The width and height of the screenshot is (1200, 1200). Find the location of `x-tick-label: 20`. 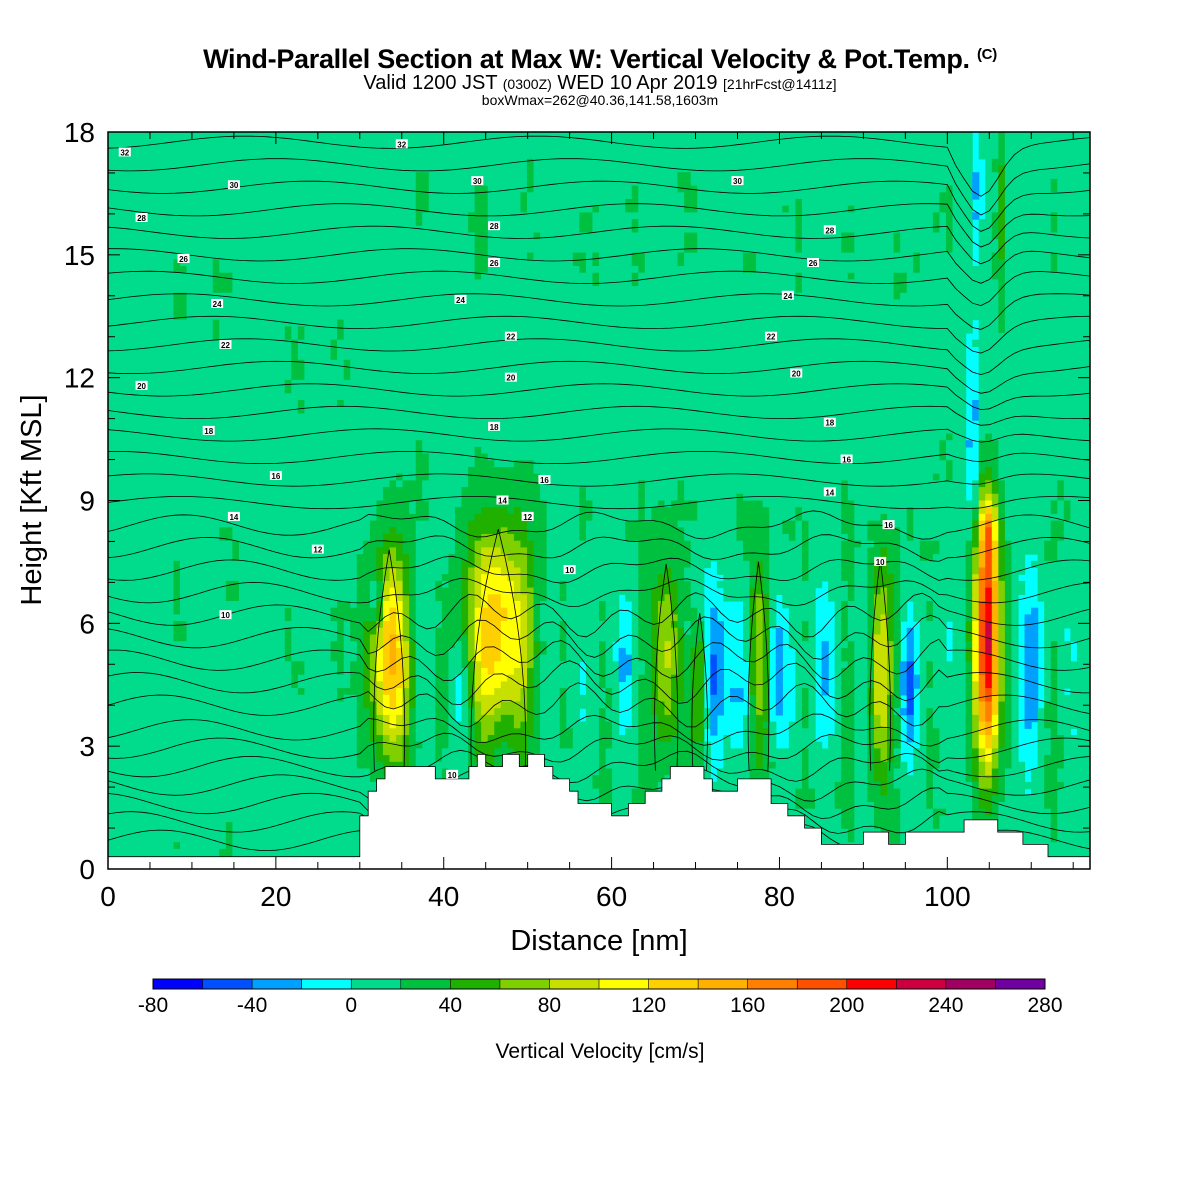

x-tick-label: 20 is located at coordinates (275, 896).